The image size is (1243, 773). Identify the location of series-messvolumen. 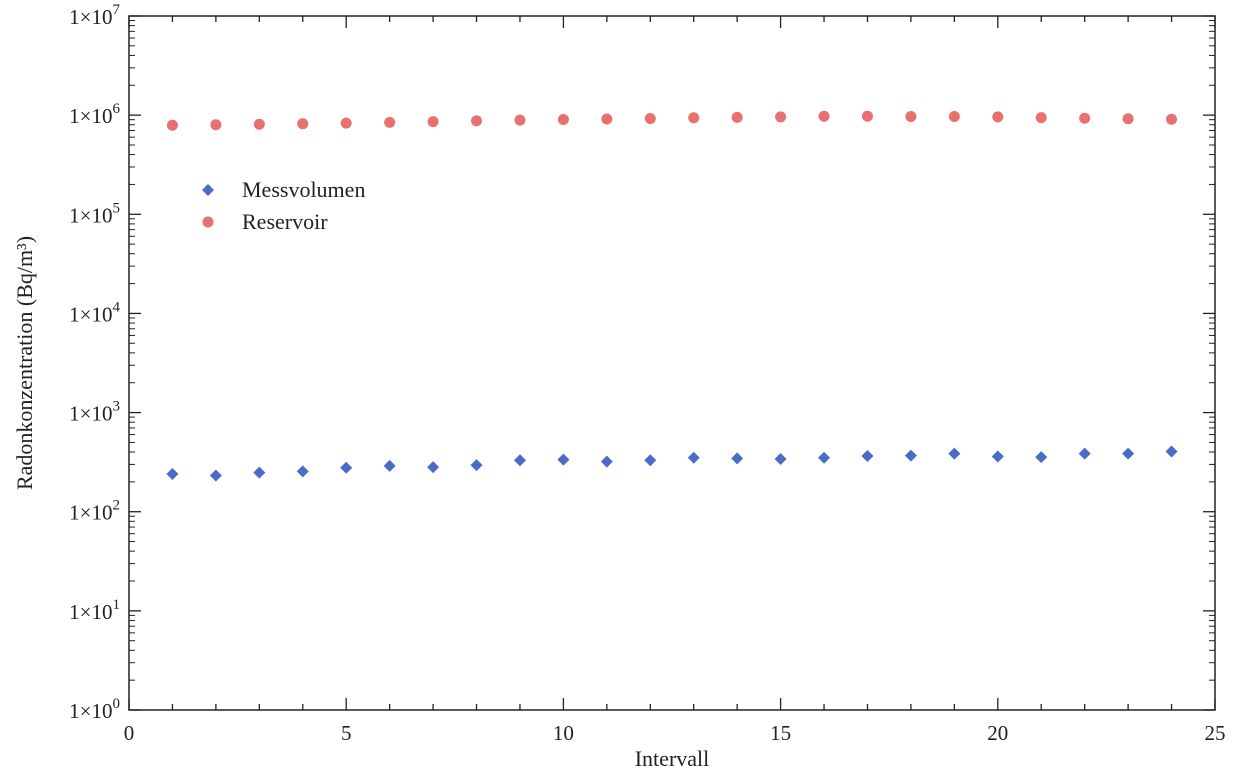
(672, 463).